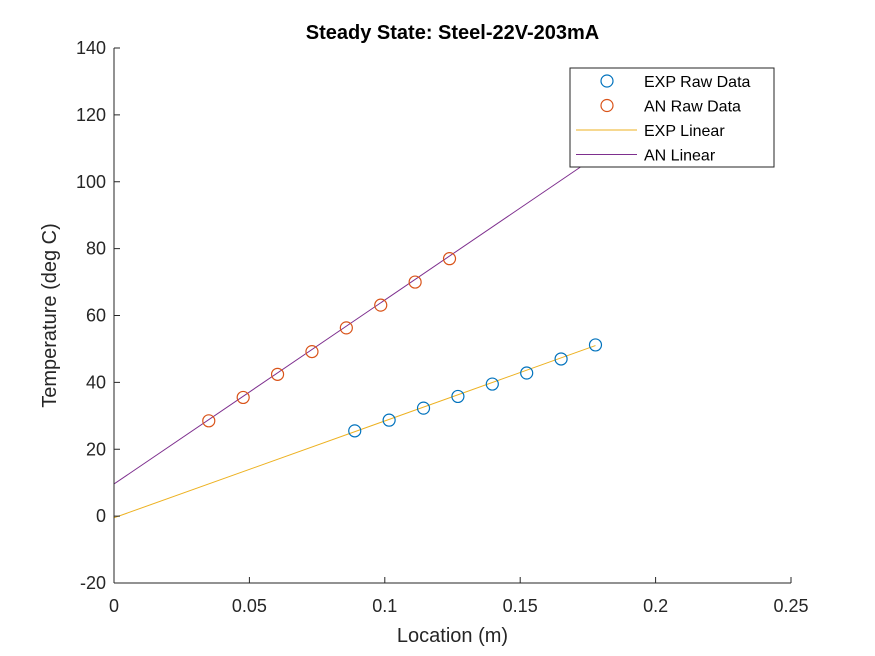  What do you see at coordinates (96, 382) in the screenshot?
I see `y-tick-label: 40` at bounding box center [96, 382].